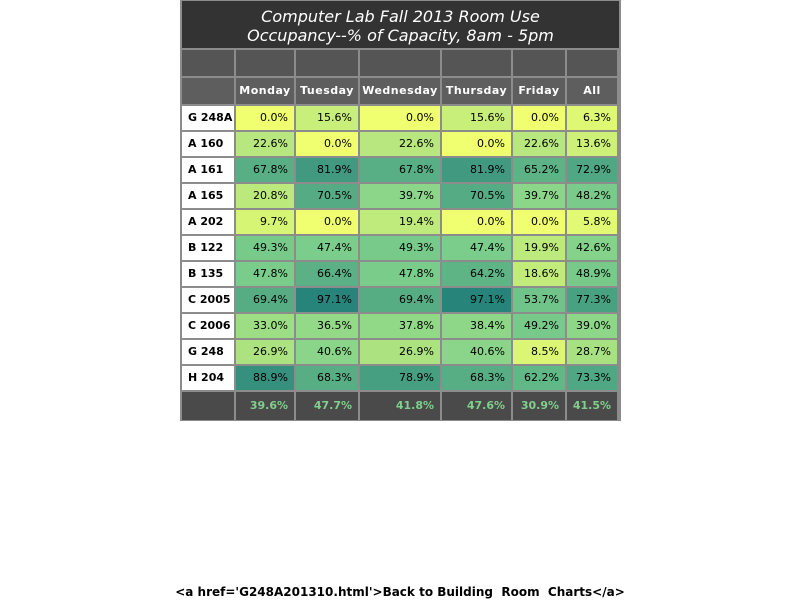 Image resolution: width=800 pixels, height=600 pixels. I want to click on column-total-cell: 41.8%, so click(400, 406).